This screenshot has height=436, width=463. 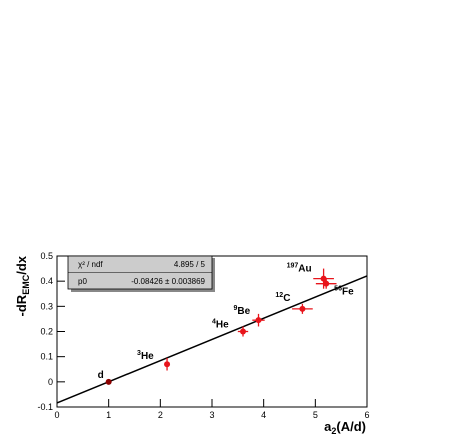 I want to click on point-label-mass: 3, so click(x=139, y=353).